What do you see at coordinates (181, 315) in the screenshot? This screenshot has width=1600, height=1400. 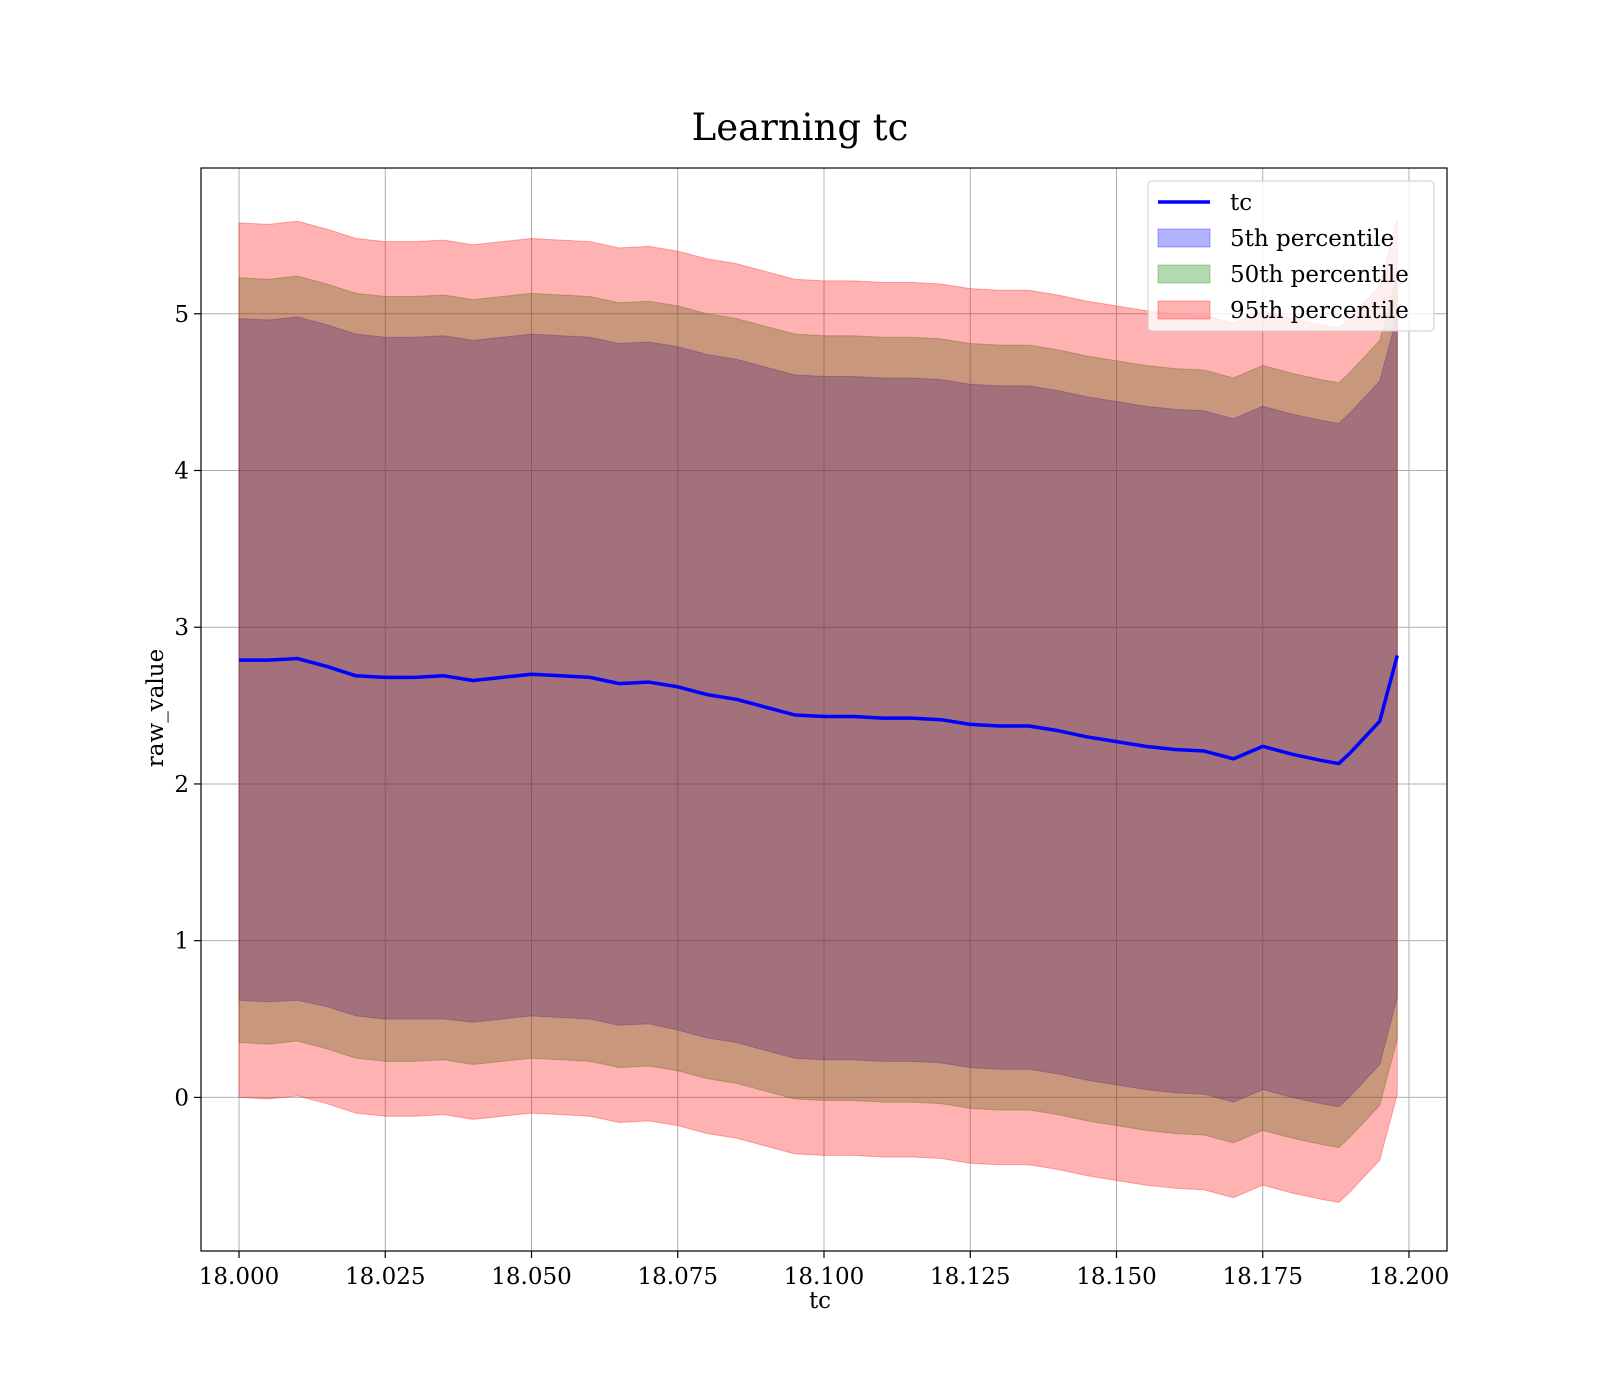 I see `y-tick-label: 5` at bounding box center [181, 315].